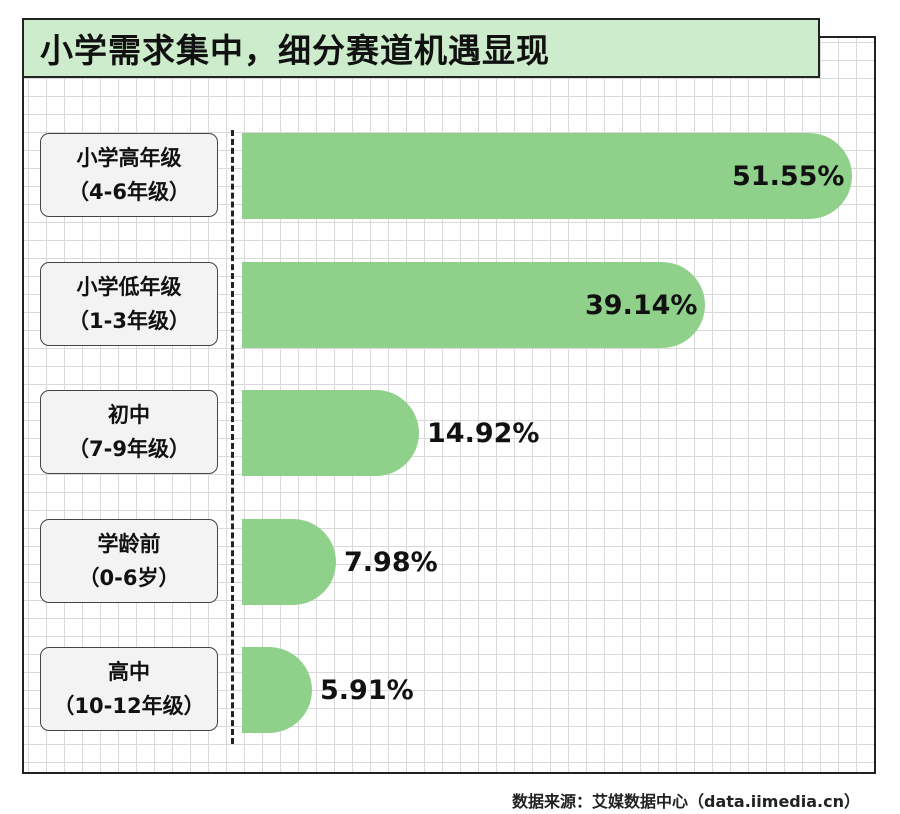 This screenshot has width=900, height=814. Describe the element at coordinates (483, 433) in the screenshot. I see `value-label: 14.92%` at that location.